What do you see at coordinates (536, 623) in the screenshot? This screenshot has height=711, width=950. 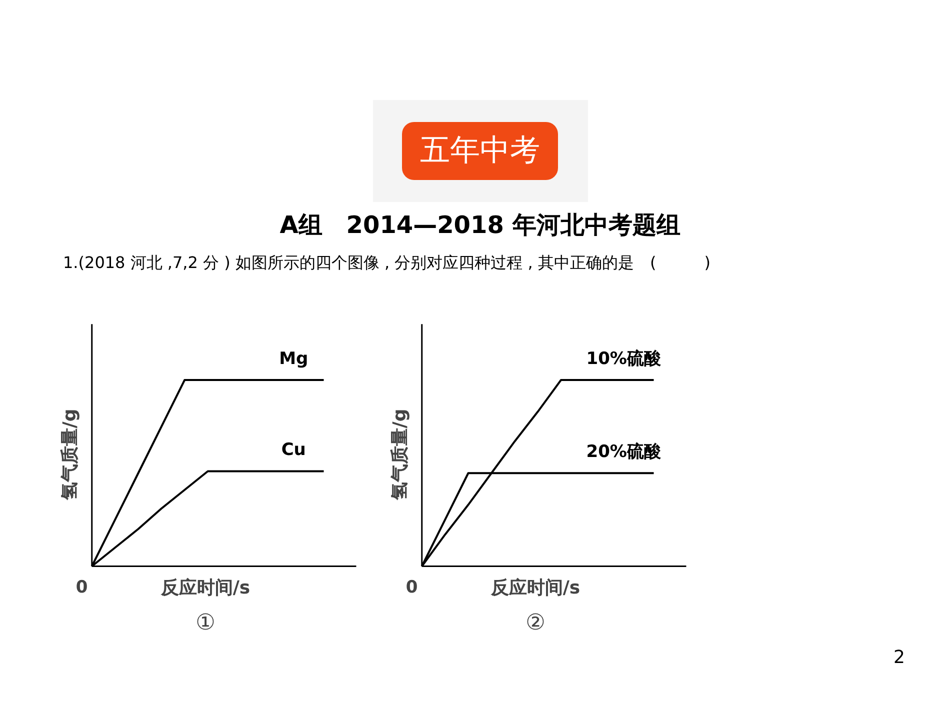 I see `text: ②` at bounding box center [536, 623].